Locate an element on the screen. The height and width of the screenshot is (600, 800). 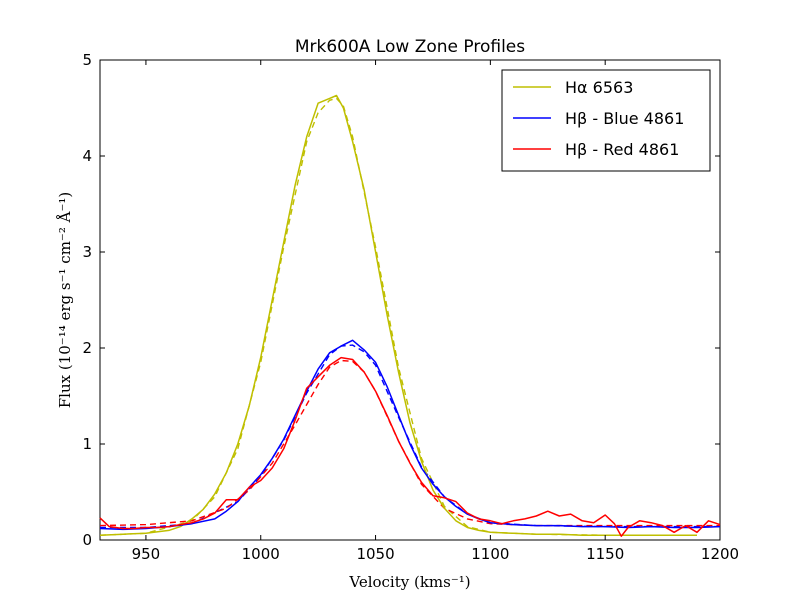
y-tick-label: 4 is located at coordinates (87, 156).